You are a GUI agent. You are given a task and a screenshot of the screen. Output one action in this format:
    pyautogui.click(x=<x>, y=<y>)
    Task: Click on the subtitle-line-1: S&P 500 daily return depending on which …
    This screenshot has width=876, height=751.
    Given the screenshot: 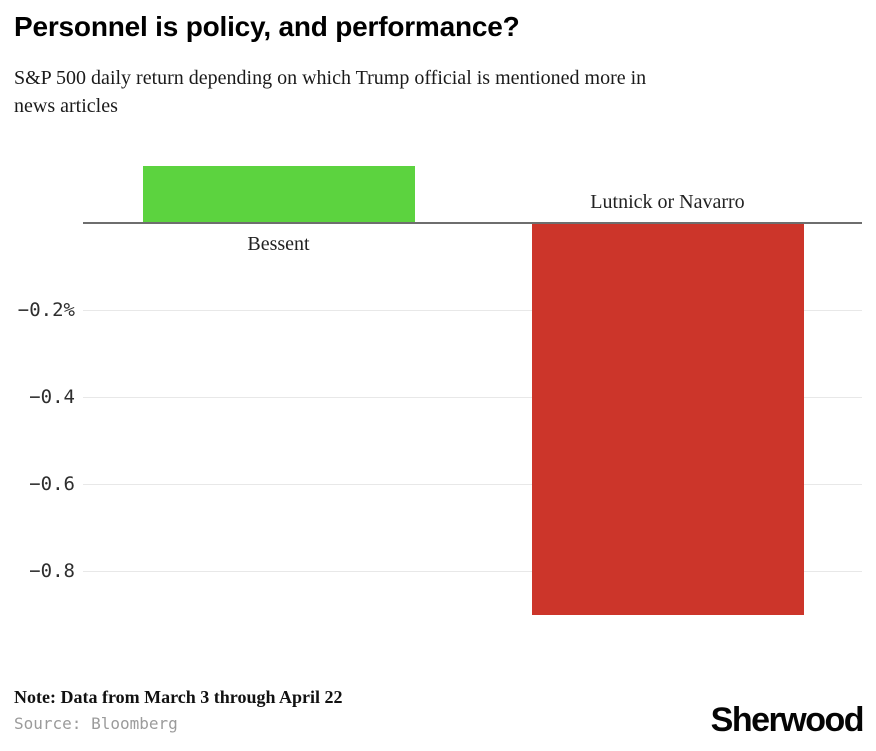 What is the action you would take?
    pyautogui.click(x=330, y=78)
    